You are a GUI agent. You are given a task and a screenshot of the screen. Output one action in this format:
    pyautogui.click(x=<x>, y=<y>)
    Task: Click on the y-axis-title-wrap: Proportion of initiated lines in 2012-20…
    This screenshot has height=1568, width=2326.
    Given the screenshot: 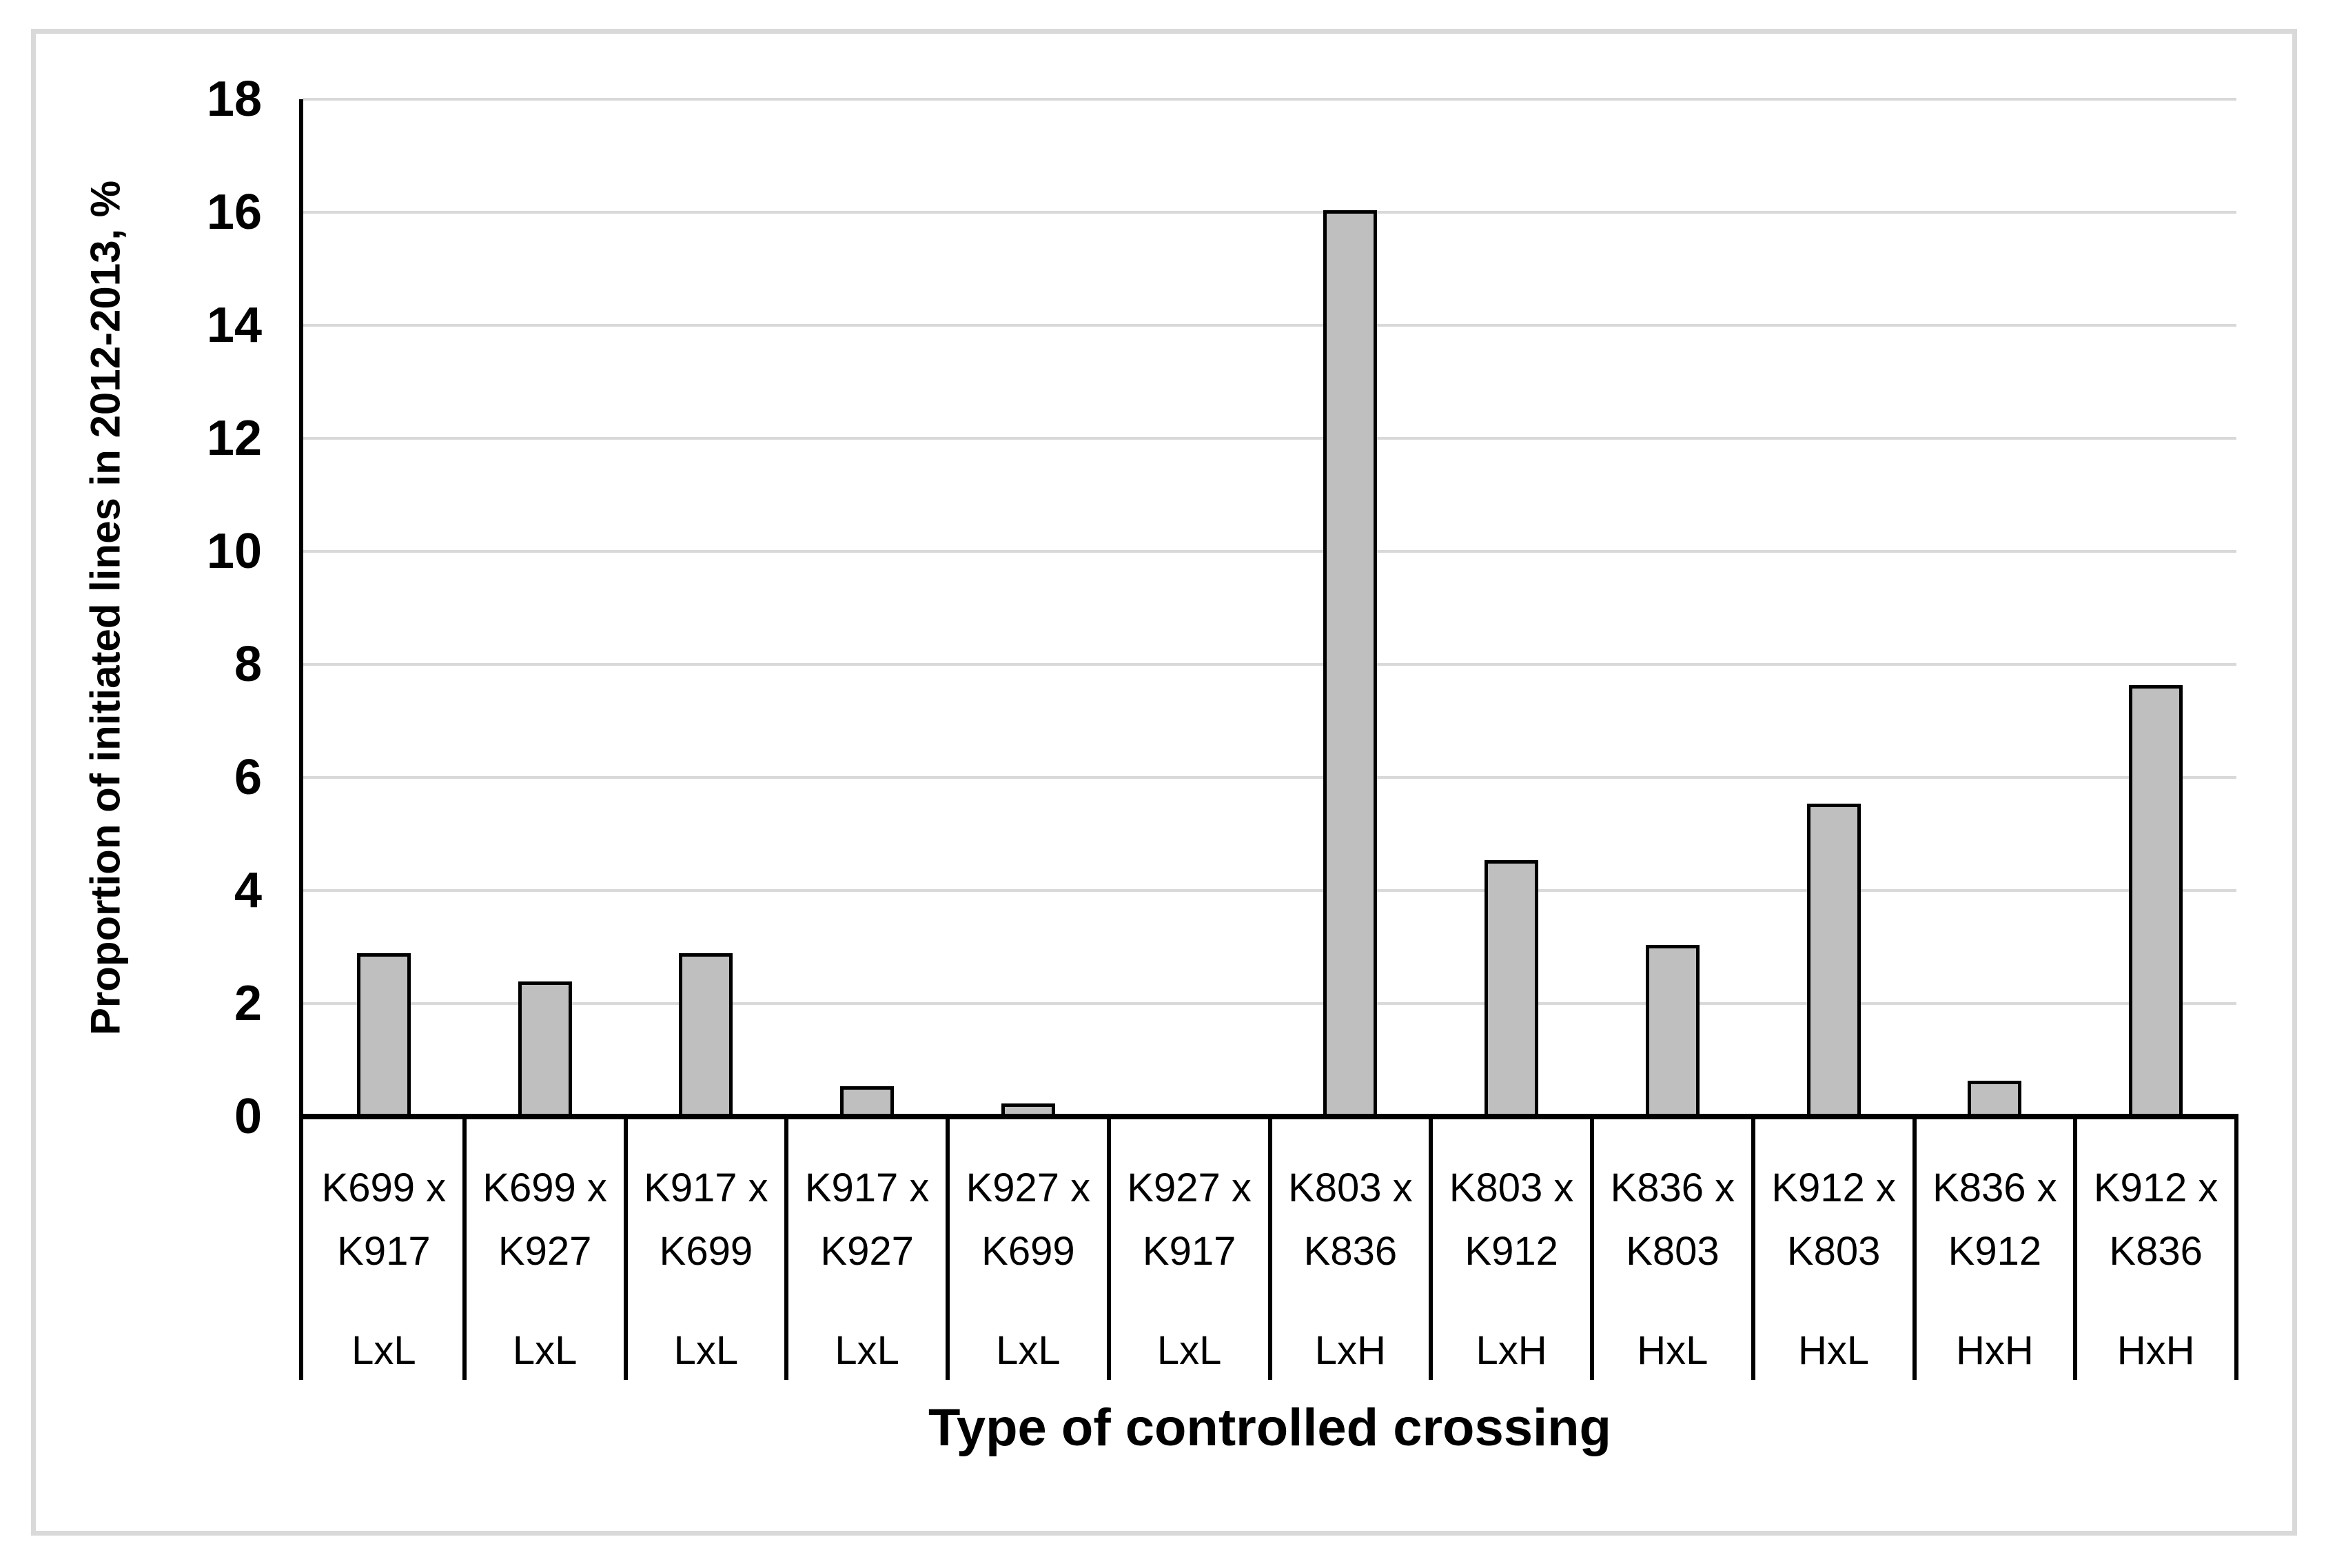 What is the action you would take?
    pyautogui.click(x=106, y=608)
    